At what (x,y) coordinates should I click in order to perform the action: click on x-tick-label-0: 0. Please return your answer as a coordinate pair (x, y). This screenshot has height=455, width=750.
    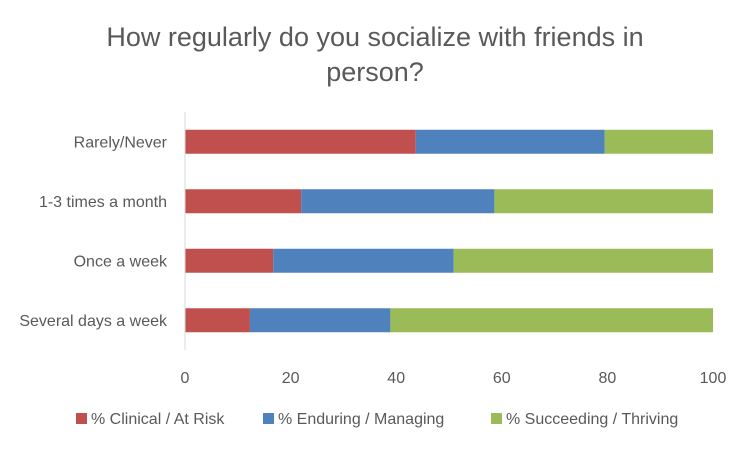
    Looking at the image, I should click on (185, 378).